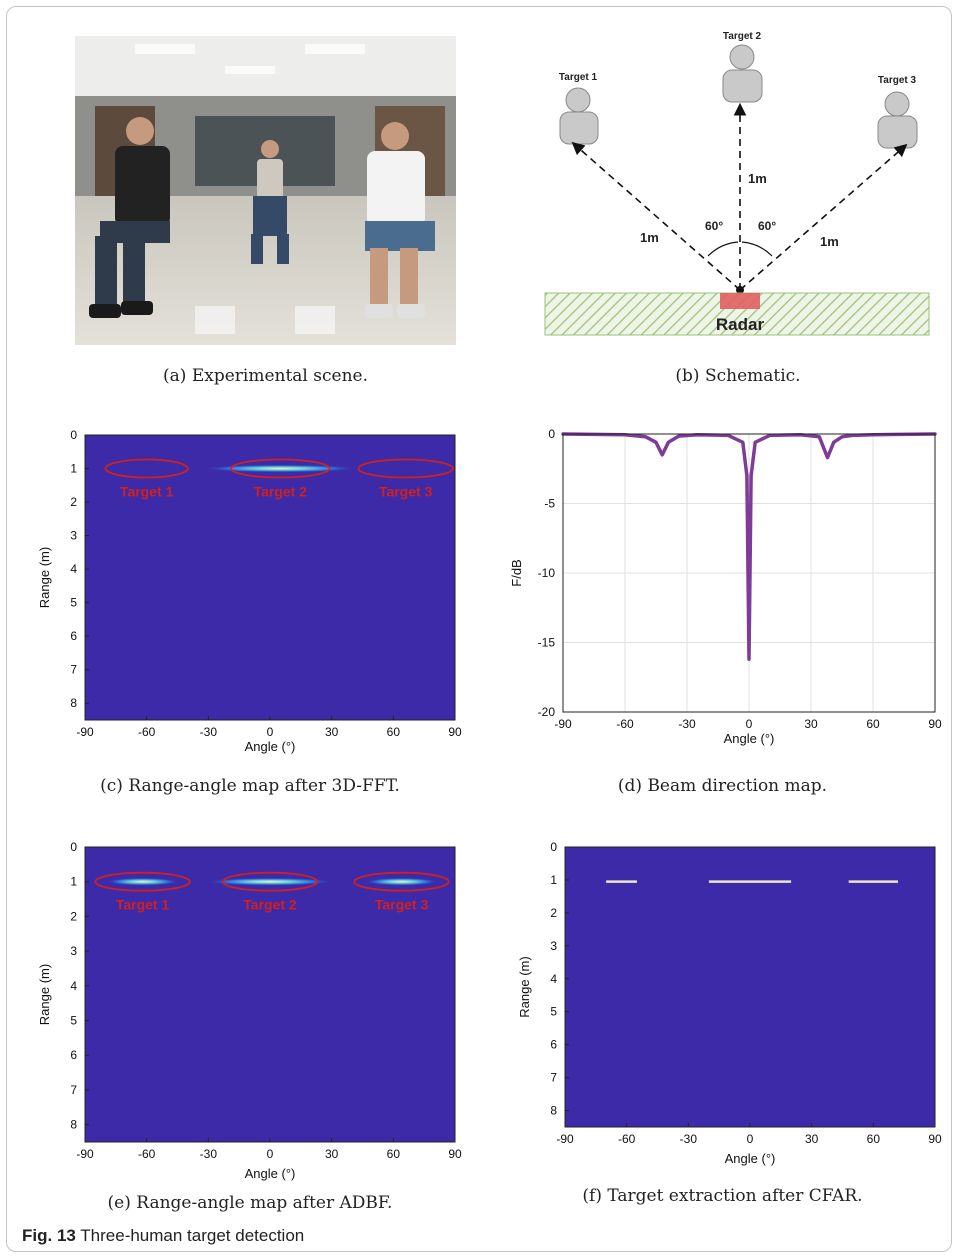 This screenshot has height=1257, width=956. Describe the element at coordinates (714, 226) in the screenshot. I see `angle-label-left: 60°` at that location.